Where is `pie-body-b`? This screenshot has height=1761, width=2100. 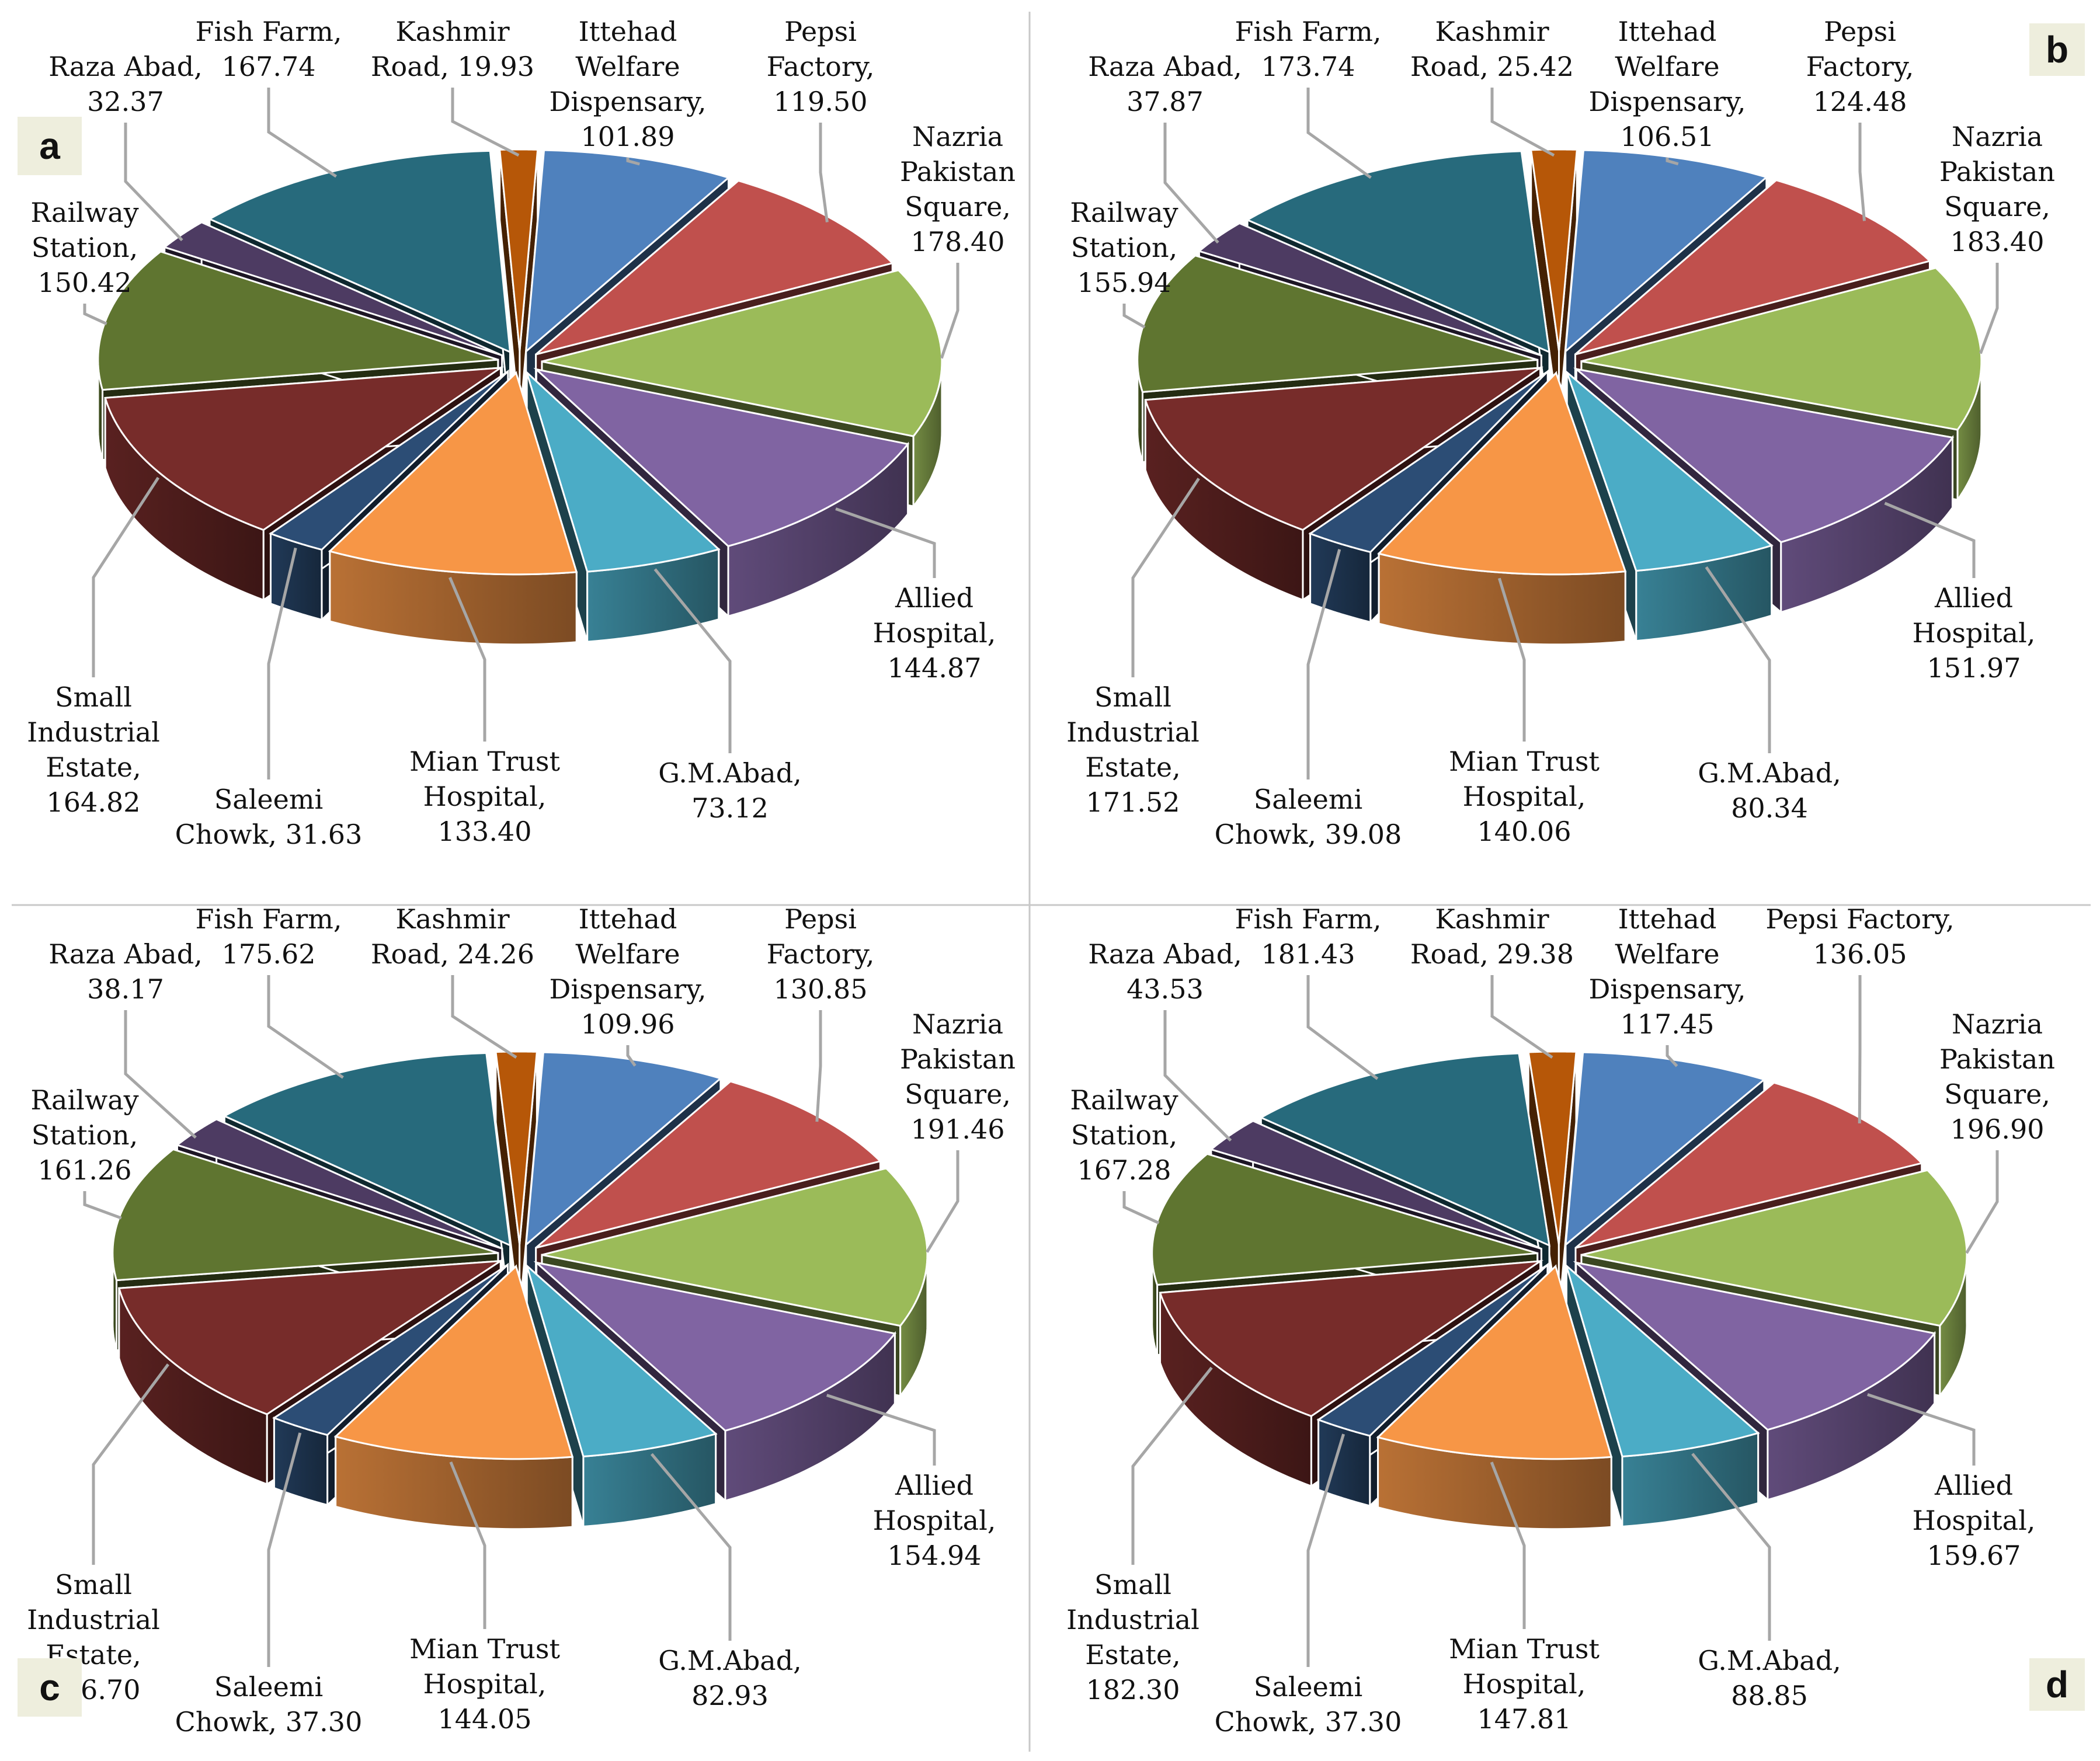
pie-body-b is located at coordinates (1559, 397).